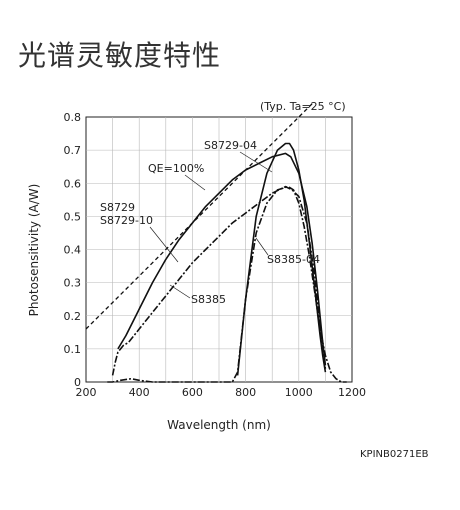  I want to click on y-tick-label: 0.2, so click(73, 316).